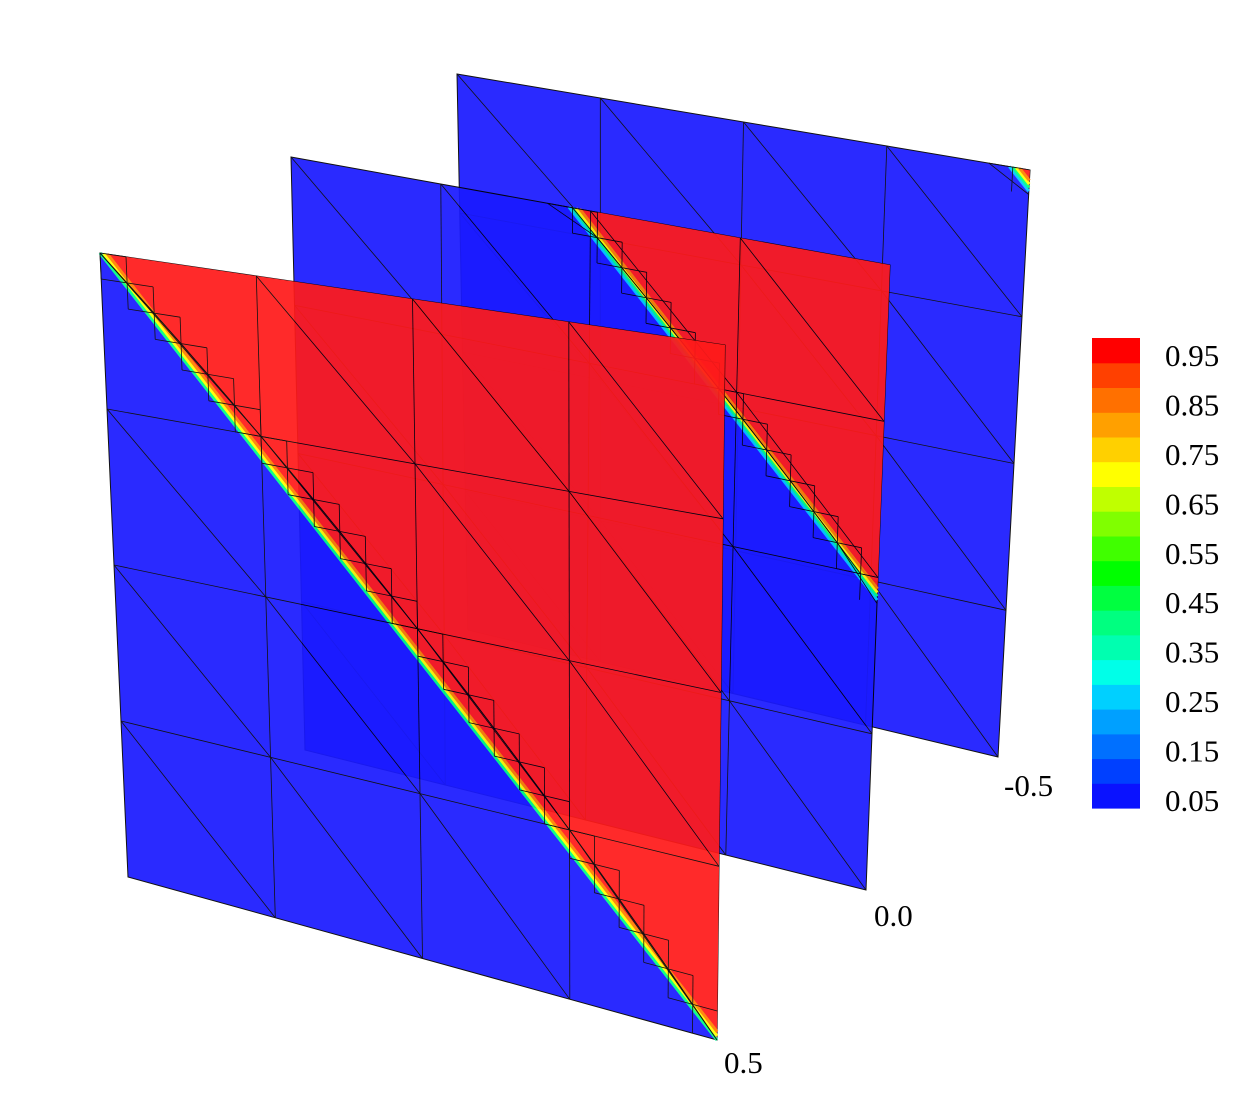 The height and width of the screenshot is (1100, 1237). I want to click on colorbar-tick-labels: 0.95 0.85 0.75 0.65 0.55 0.45 0.35 0.25 0.15 0.05, so click(1192, 578).